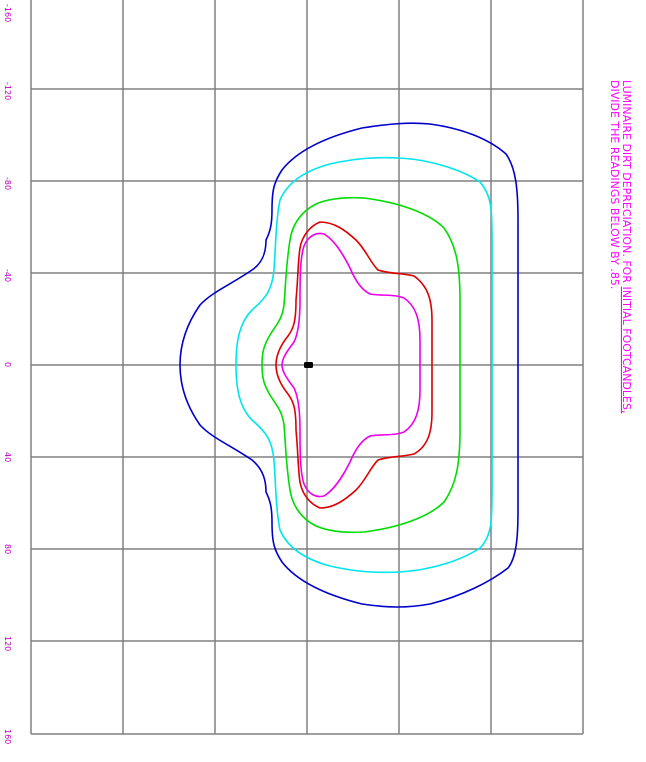 This screenshot has width=646, height=762. I want to click on tick-label: -120, so click(7, 91).